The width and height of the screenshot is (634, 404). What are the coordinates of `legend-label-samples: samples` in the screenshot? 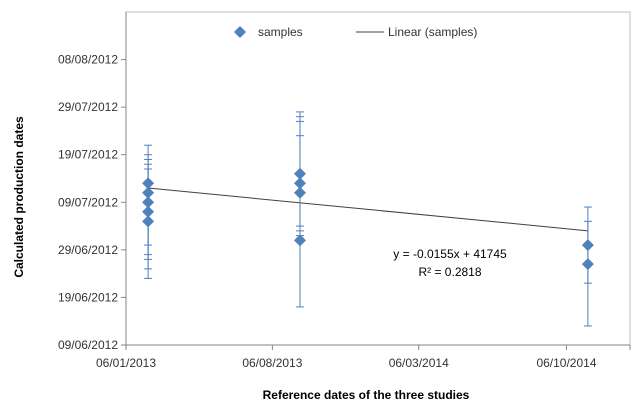 It's located at (280, 32).